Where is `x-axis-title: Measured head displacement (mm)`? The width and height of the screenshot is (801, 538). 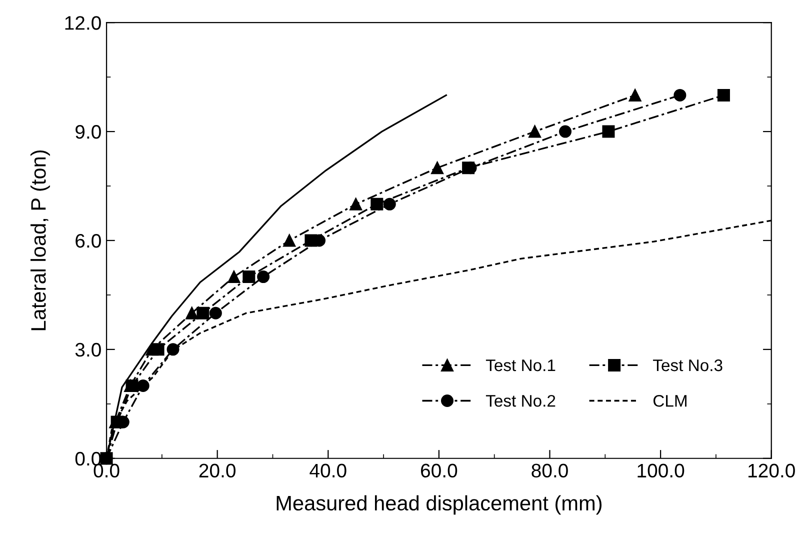
x-axis-title: Measured head displacement (mm) is located at coordinates (439, 505).